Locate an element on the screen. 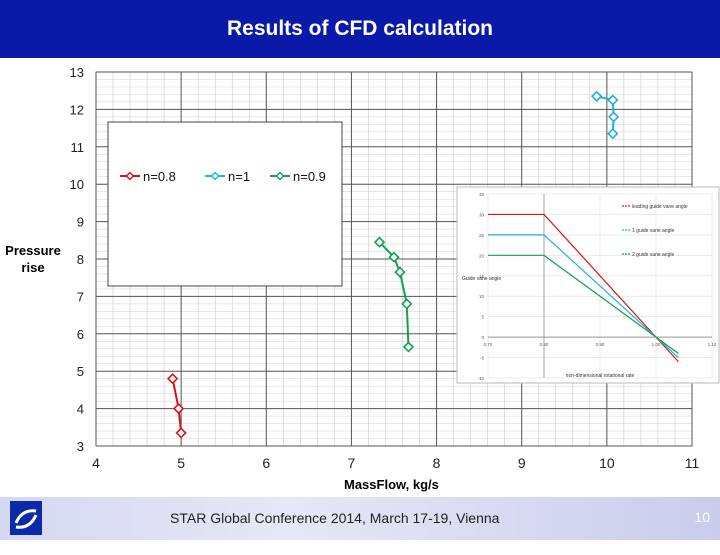 The height and width of the screenshot is (555, 720). inset-chart-y-tick-label: 30 is located at coordinates (482, 214).